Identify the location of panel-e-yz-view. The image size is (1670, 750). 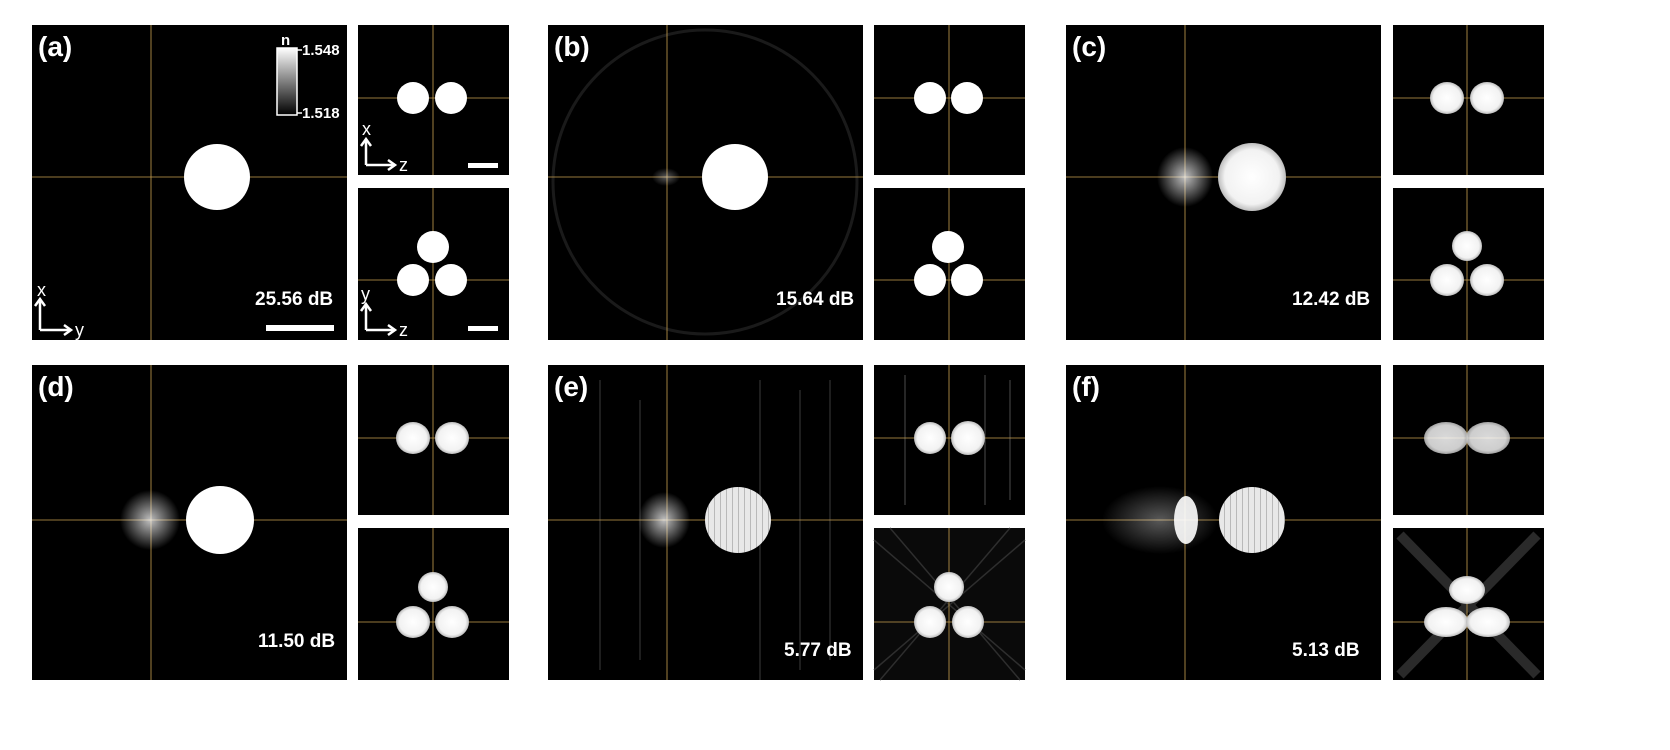
(949, 604).